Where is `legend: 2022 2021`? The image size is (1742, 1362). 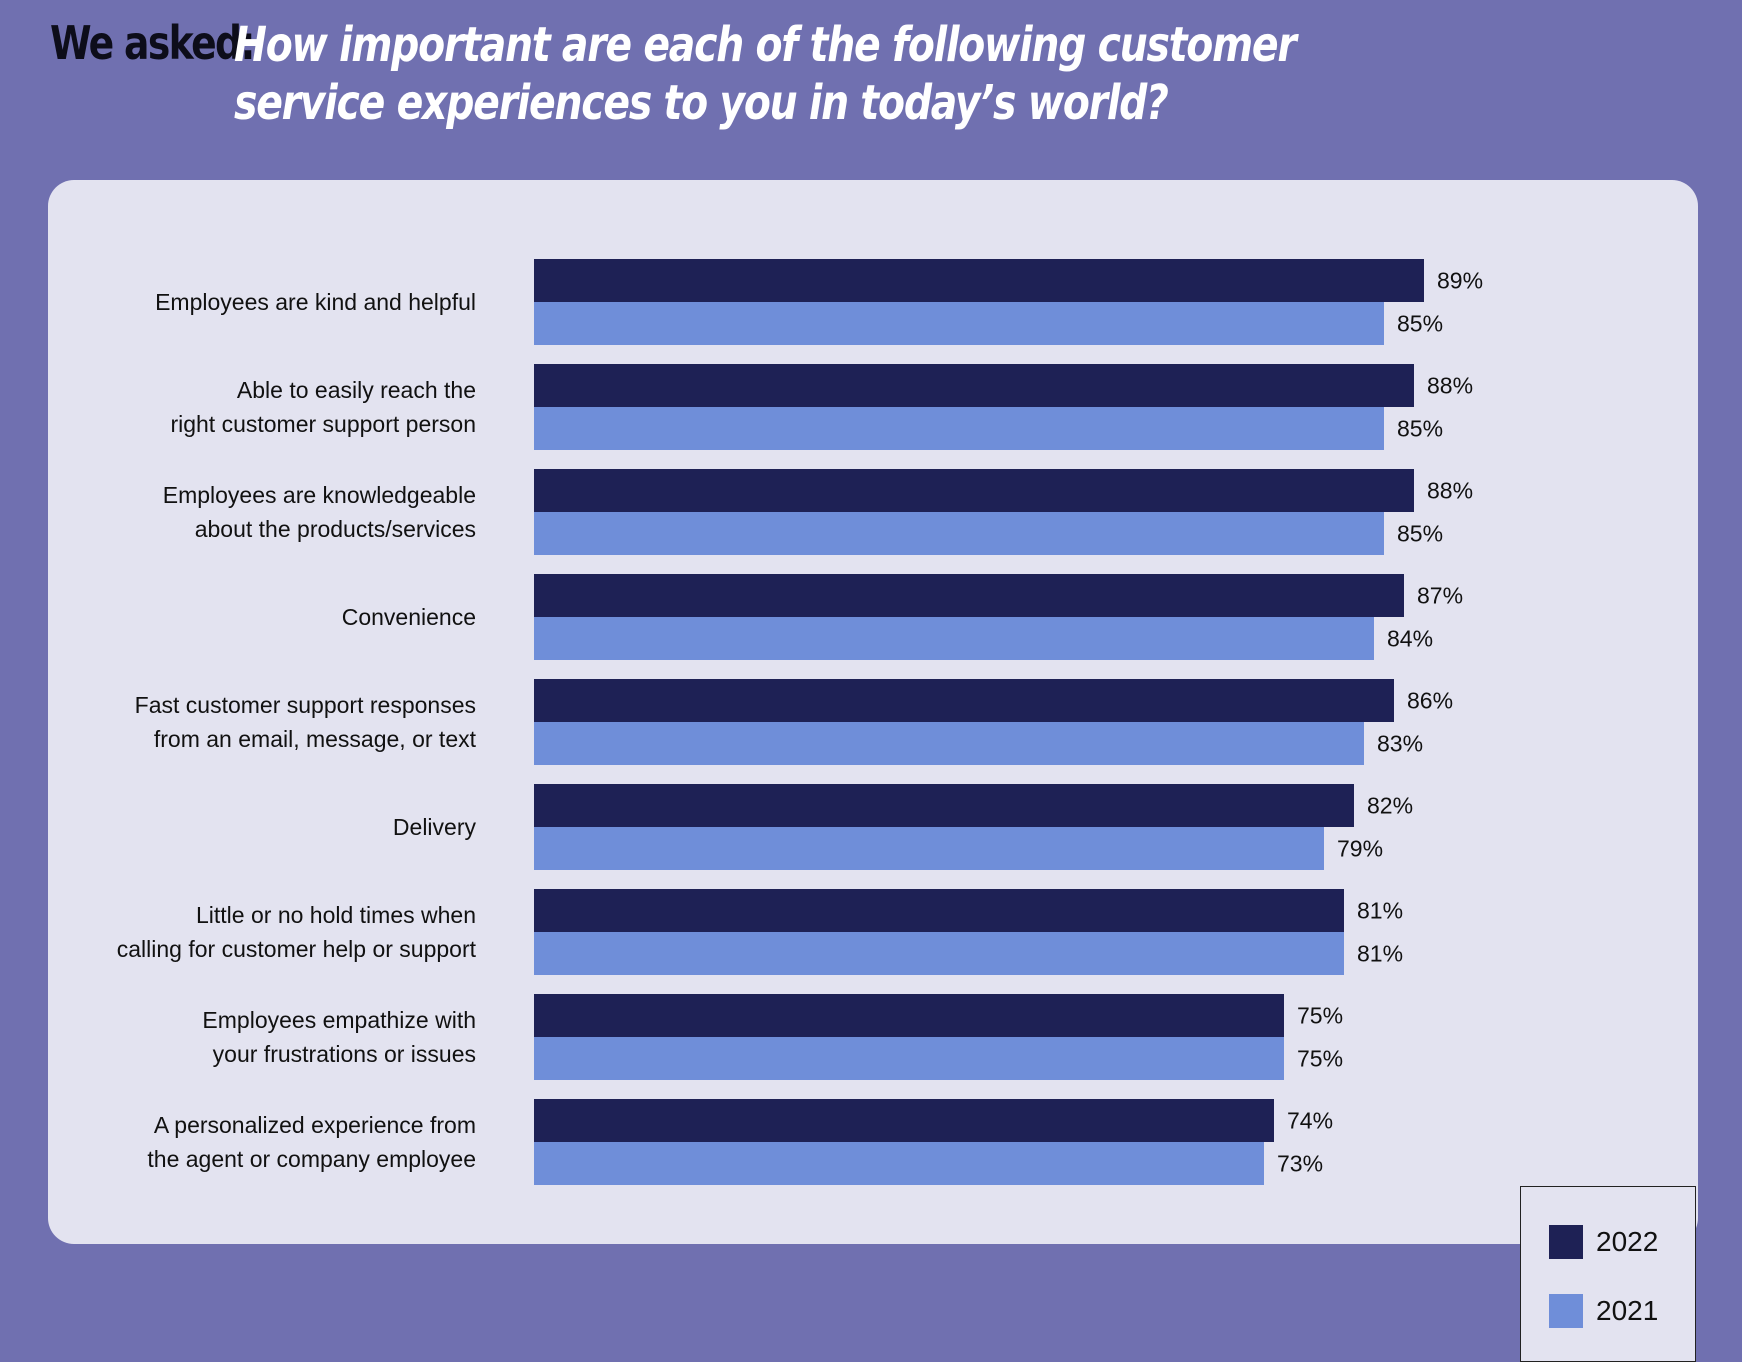
legend: 2022 2021 is located at coordinates (1608, 1274).